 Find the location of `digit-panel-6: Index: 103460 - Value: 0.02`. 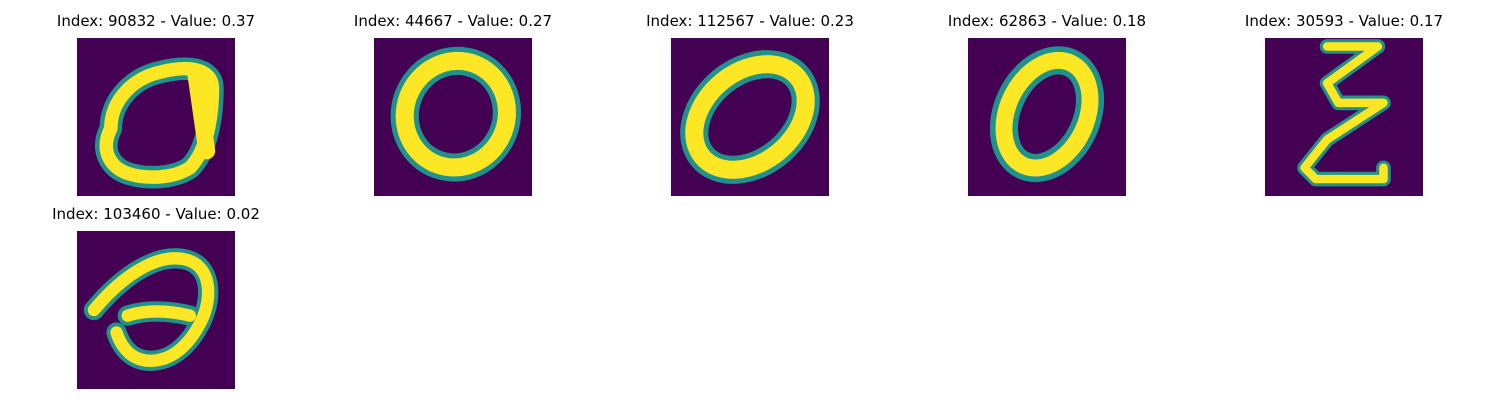

digit-panel-6: Index: 103460 - Value: 0.02 is located at coordinates (156, 297).